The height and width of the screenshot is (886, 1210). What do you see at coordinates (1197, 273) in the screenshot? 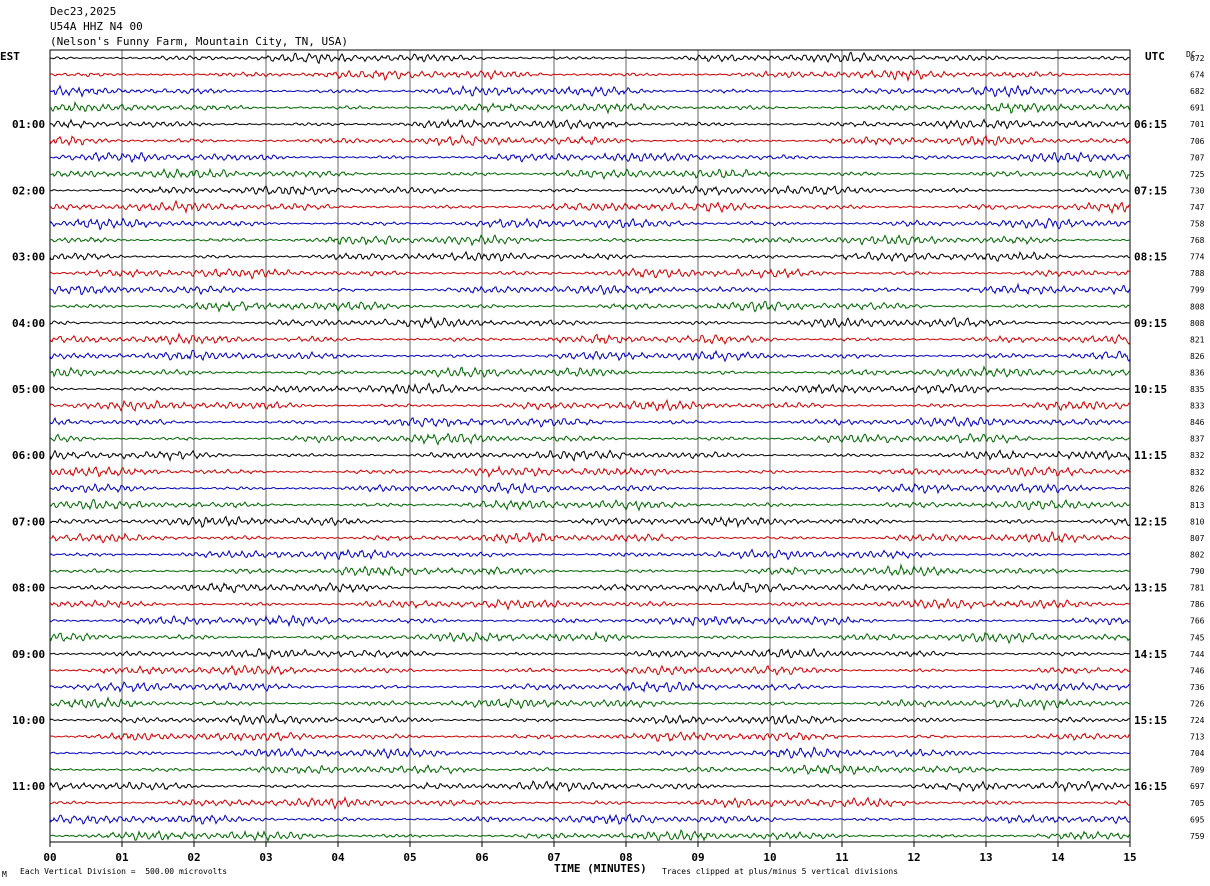
I see `dc-offset-label: 788` at bounding box center [1197, 273].